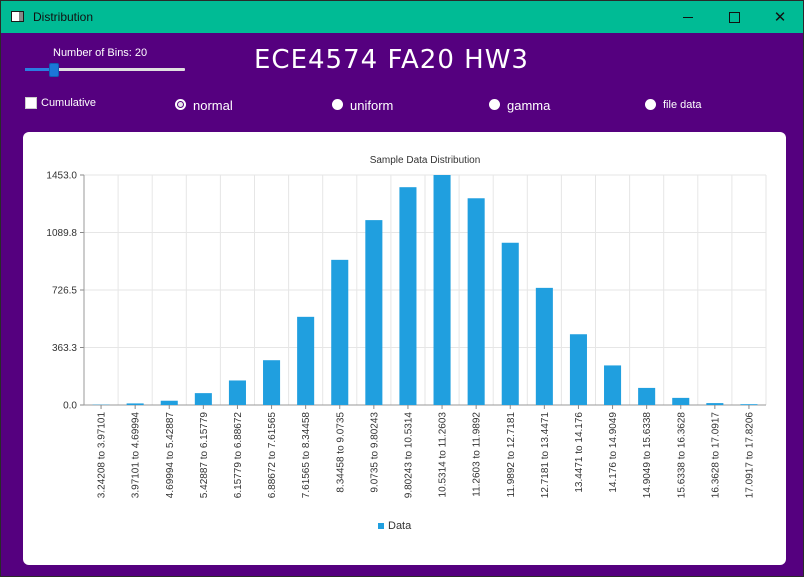  I want to click on maximize-icon, so click(734, 17).